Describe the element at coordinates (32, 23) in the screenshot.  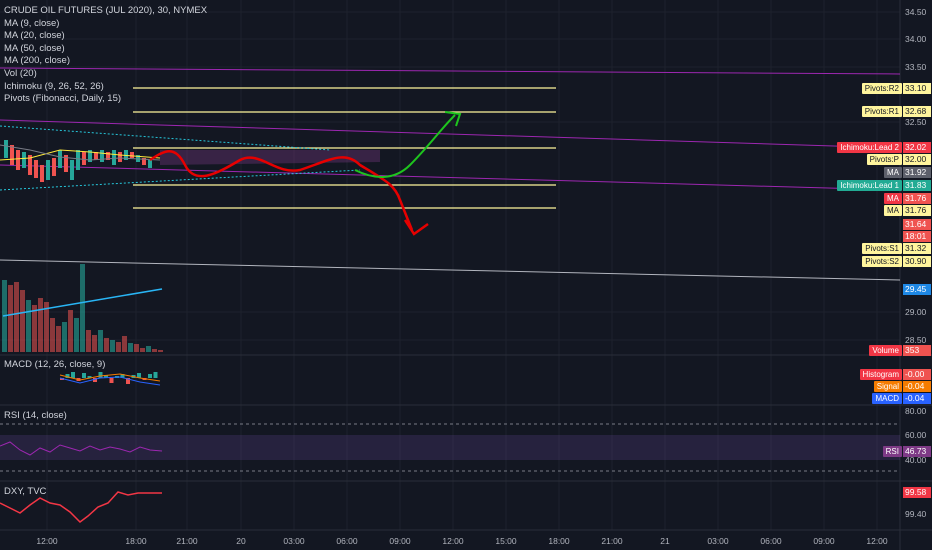
I see `indicator-ma9: MA (9, close)` at that location.